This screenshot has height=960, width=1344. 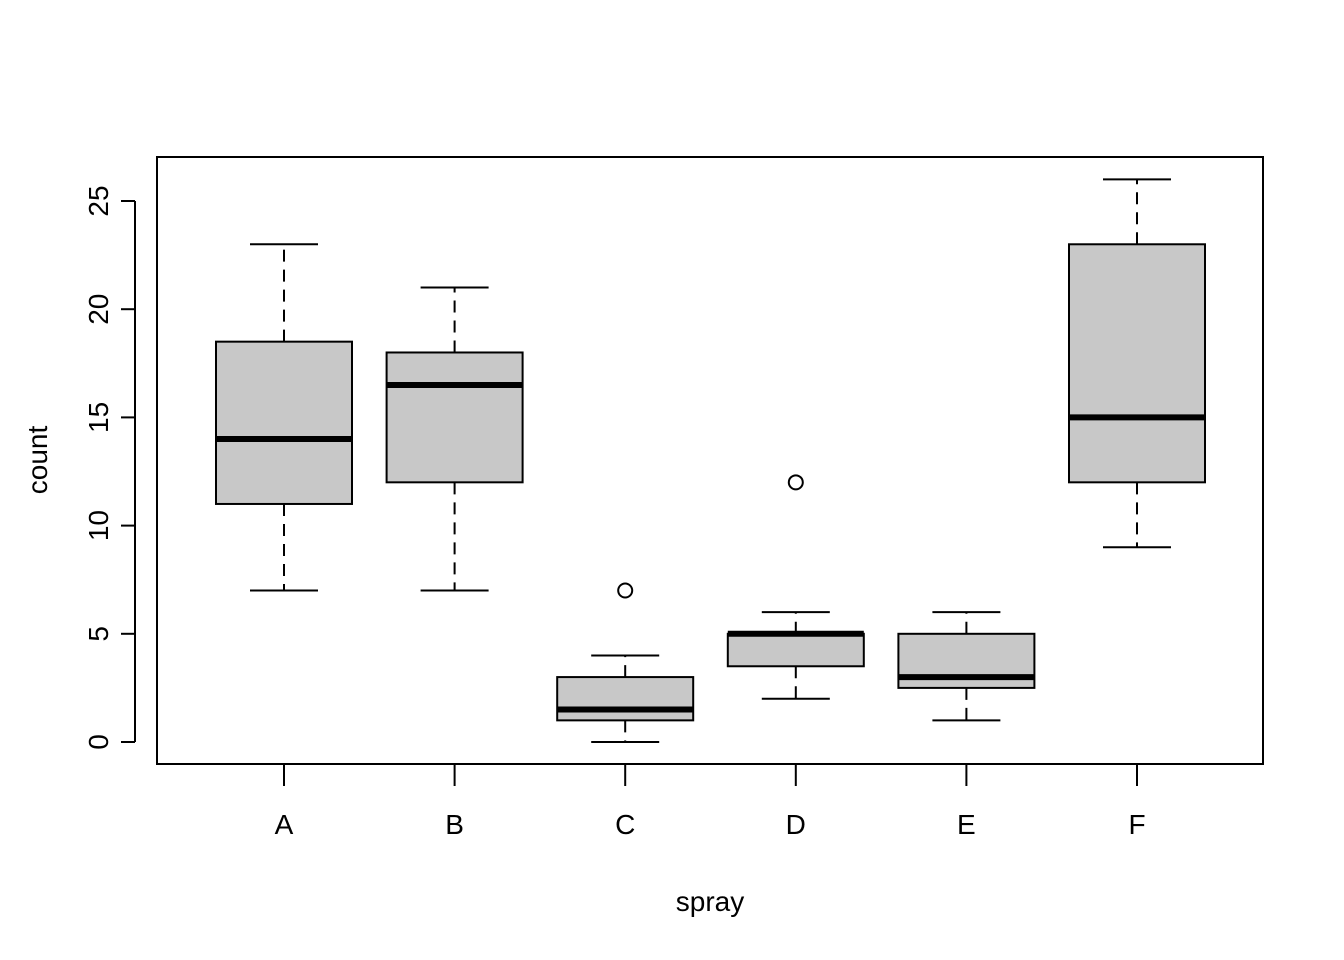 I want to click on y-axis: 0 5 10 15 20 25, so click(x=109, y=467).